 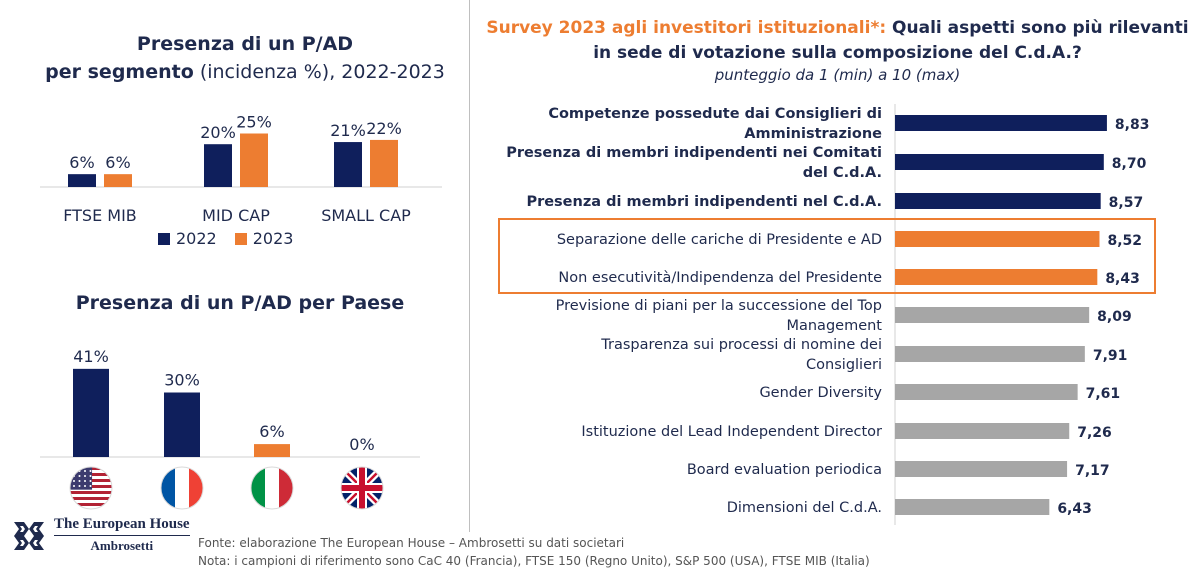 What do you see at coordinates (784, 470) in the screenshot?
I see `survey-category-10: Board evaluation periodica` at bounding box center [784, 470].